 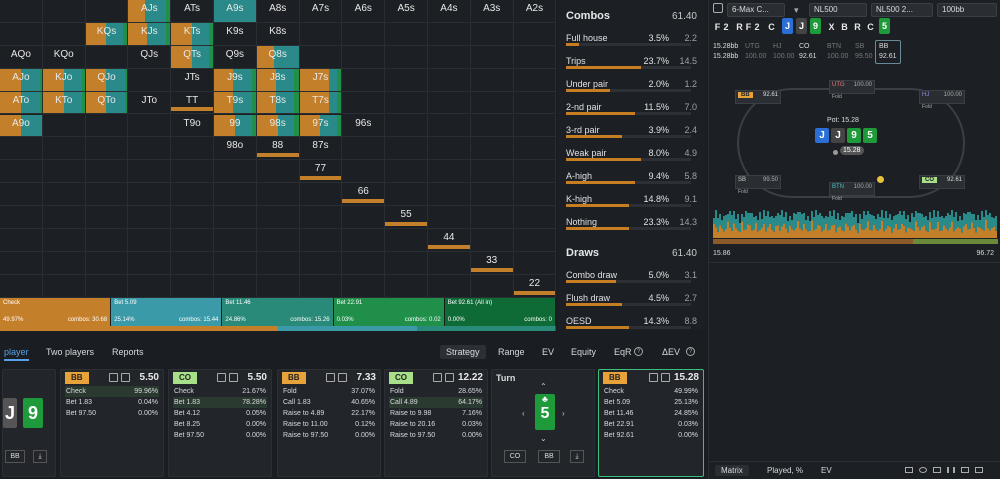 I want to click on matrix-cell: KJo, so click(x=64, y=80).